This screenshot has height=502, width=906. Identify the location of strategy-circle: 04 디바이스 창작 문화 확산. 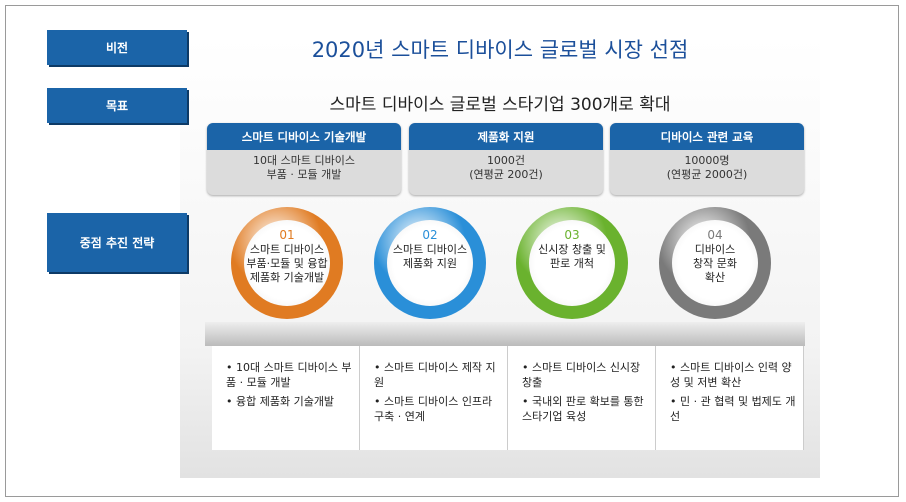
(715, 263).